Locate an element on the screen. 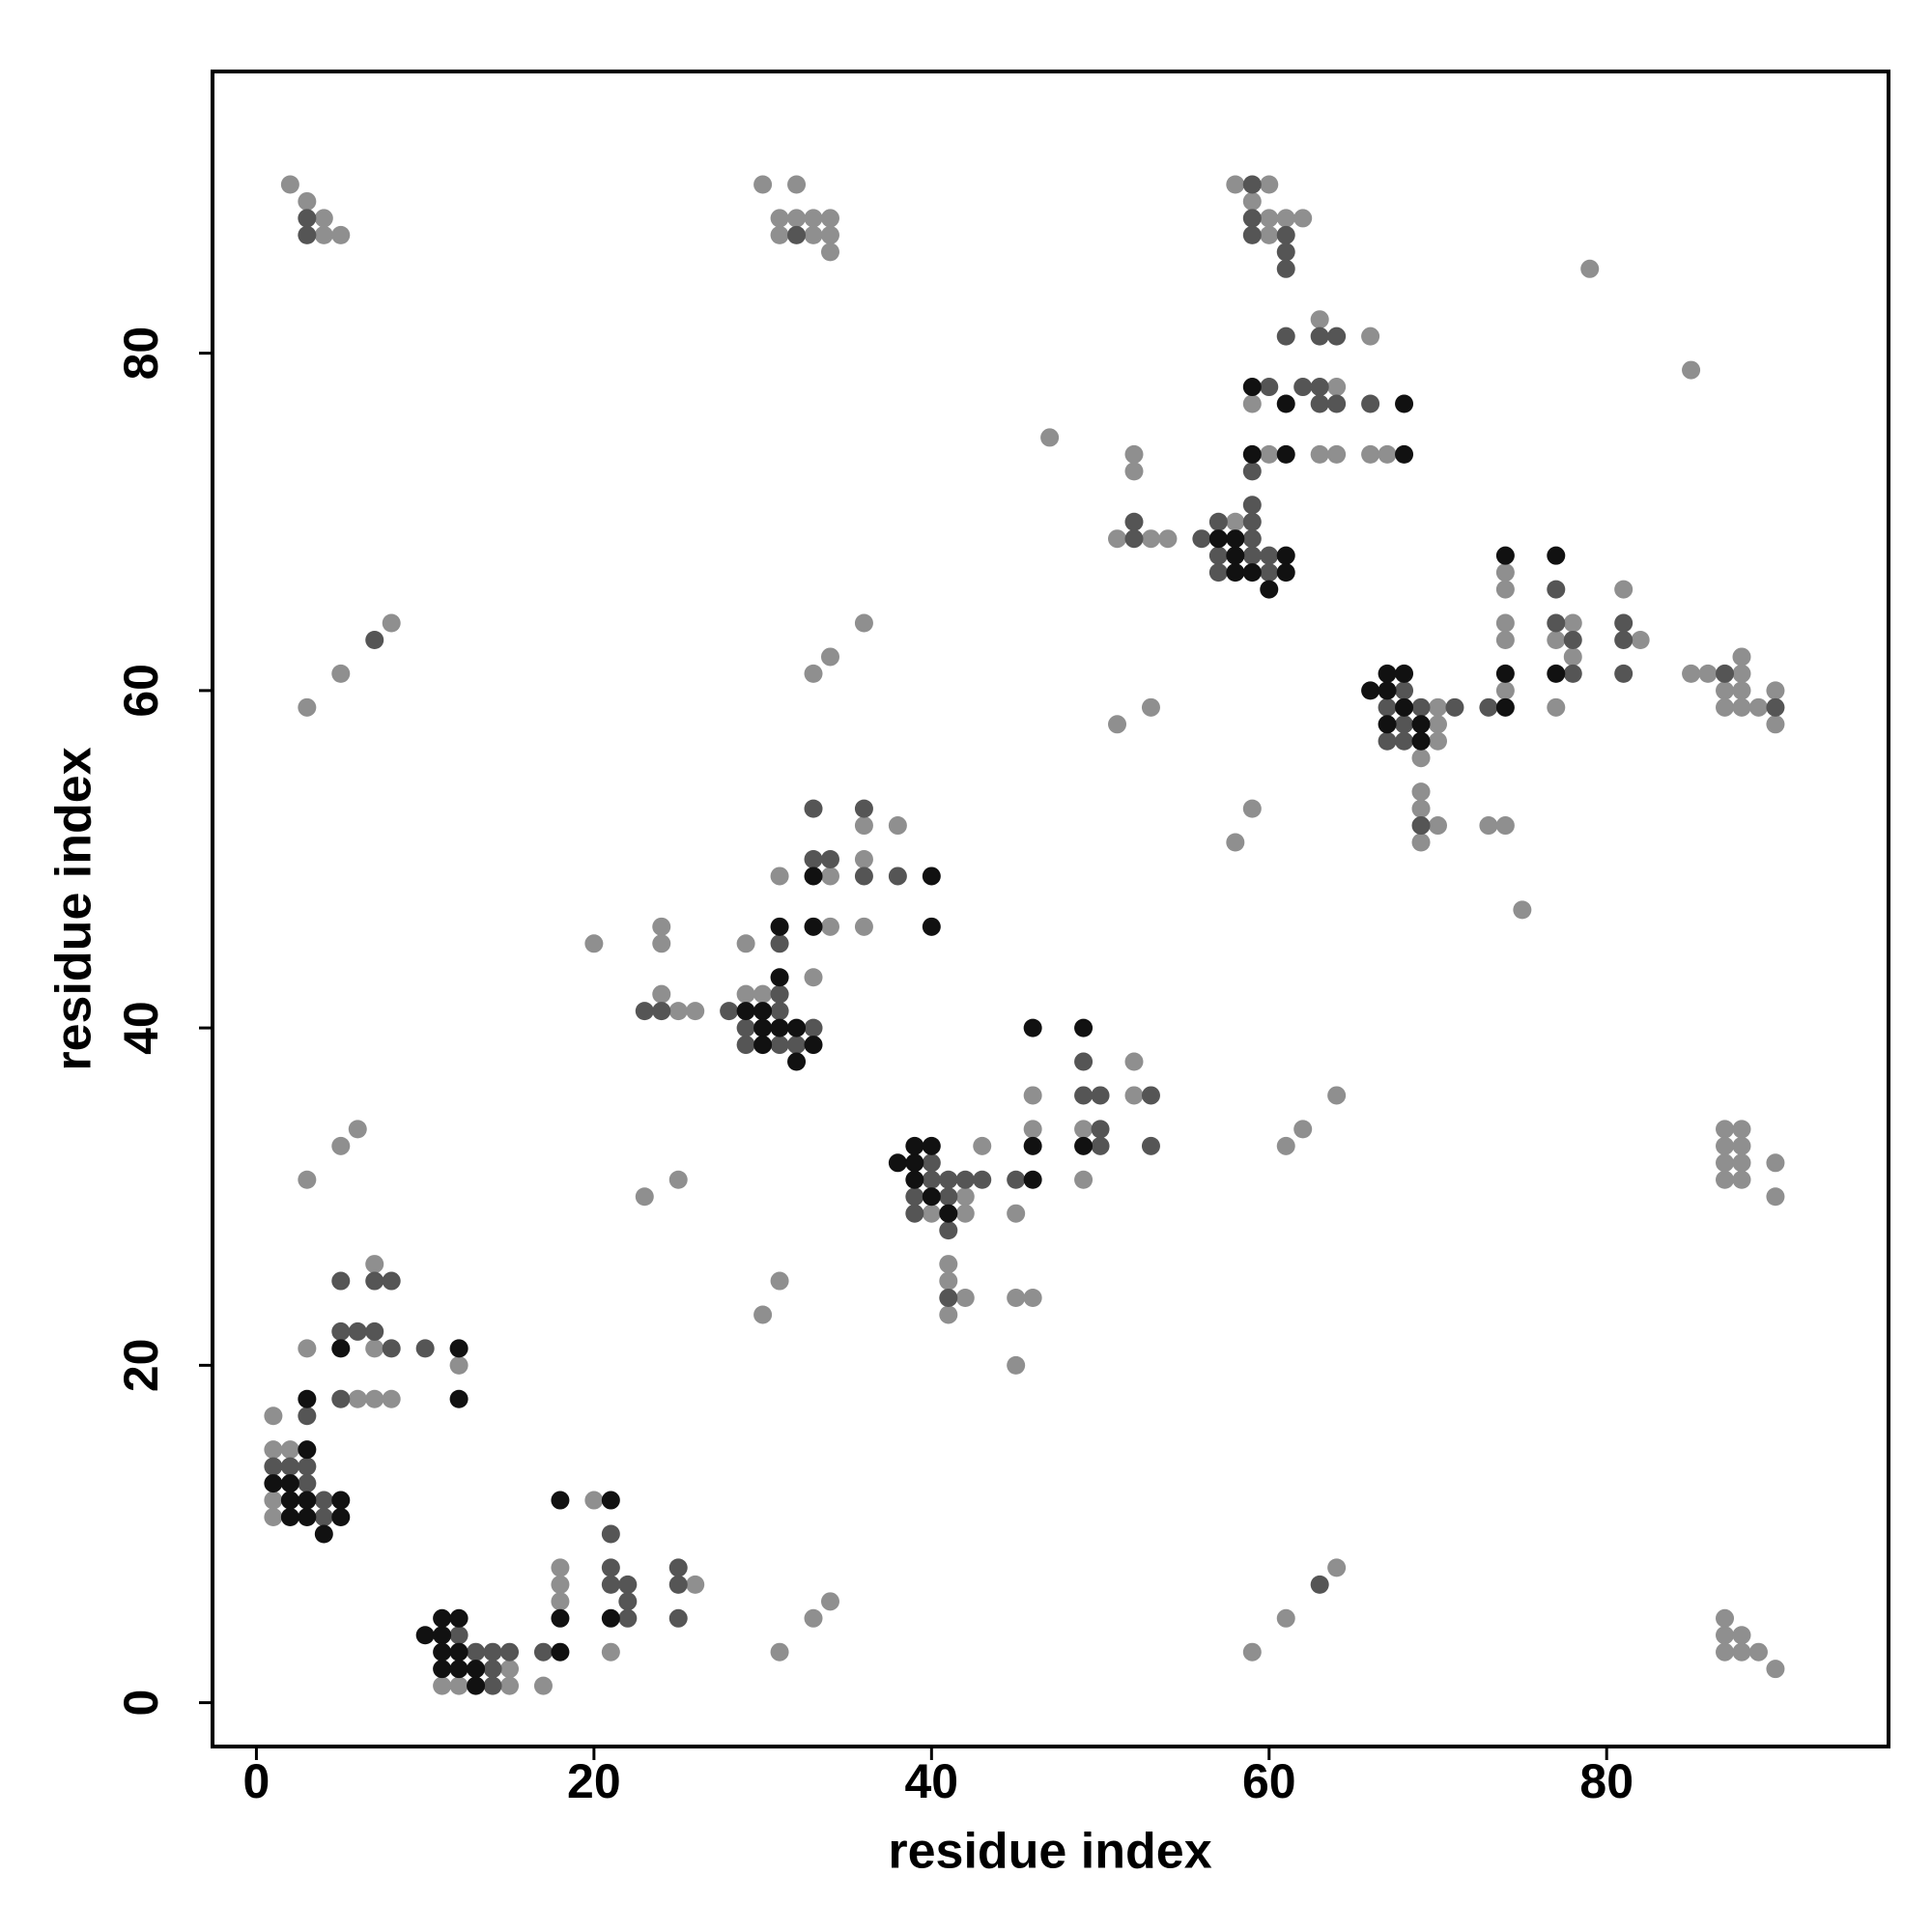 The width and height of the screenshot is (1932, 1932). y-tick-label: 60 is located at coordinates (141, 691).